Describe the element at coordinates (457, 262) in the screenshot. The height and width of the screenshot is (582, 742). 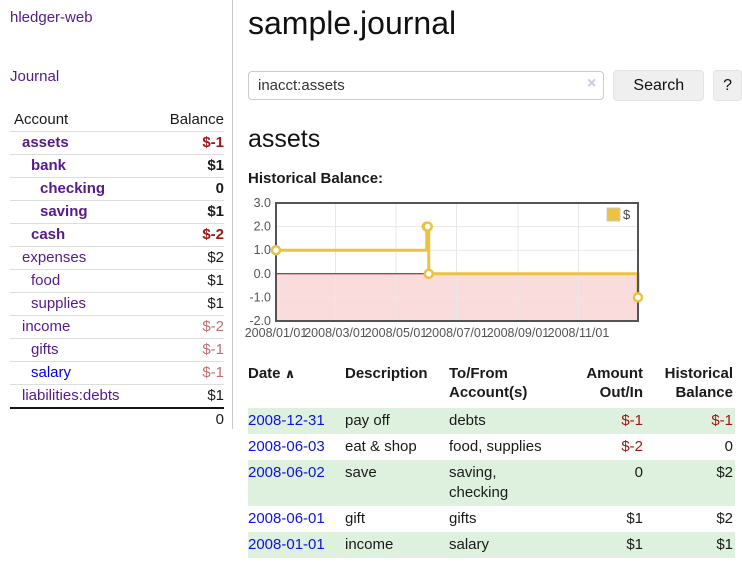
I see `plot-border` at that location.